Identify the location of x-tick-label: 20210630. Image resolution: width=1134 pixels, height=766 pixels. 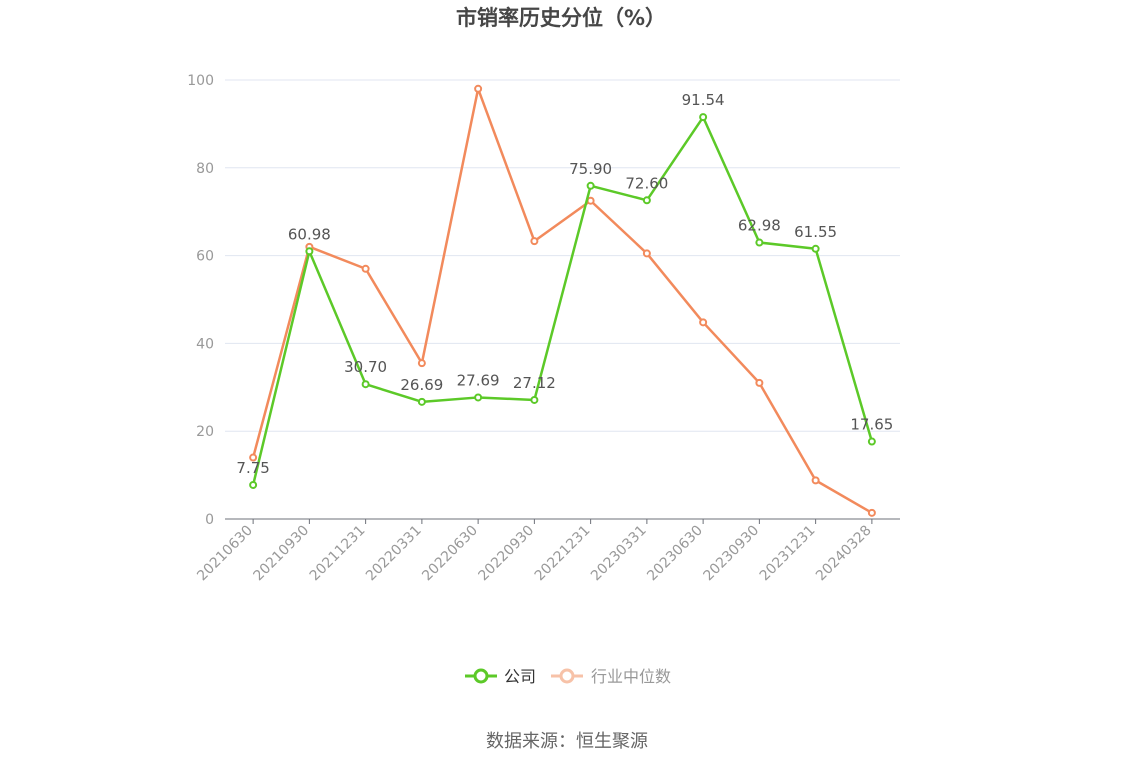
(225, 554).